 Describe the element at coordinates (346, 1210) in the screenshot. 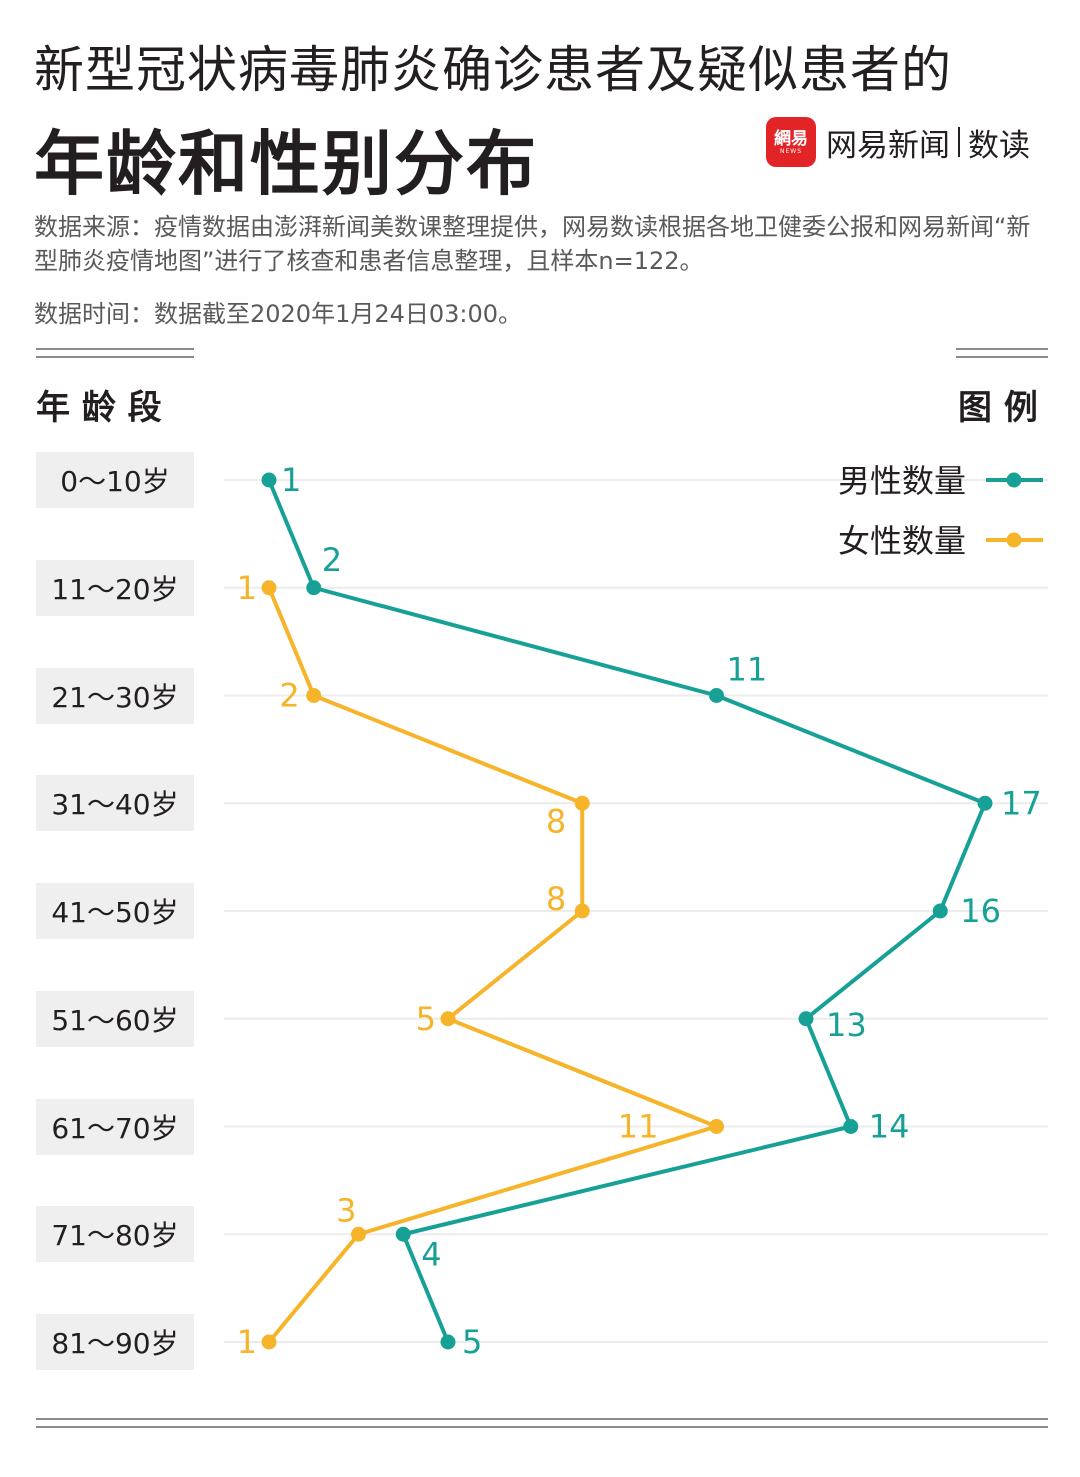

I see `data-label: 3` at that location.